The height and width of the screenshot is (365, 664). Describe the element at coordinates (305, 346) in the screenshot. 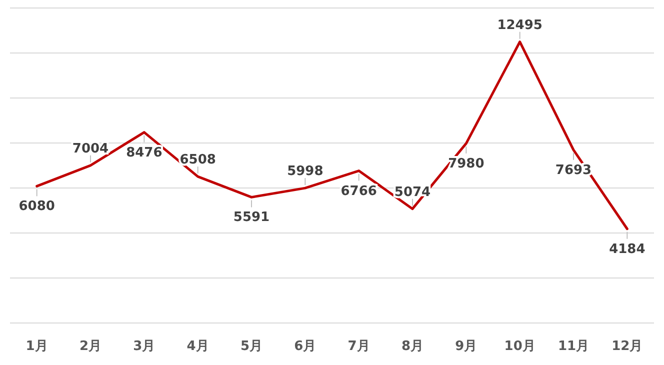

I see `x-tick-label: 6月` at that location.